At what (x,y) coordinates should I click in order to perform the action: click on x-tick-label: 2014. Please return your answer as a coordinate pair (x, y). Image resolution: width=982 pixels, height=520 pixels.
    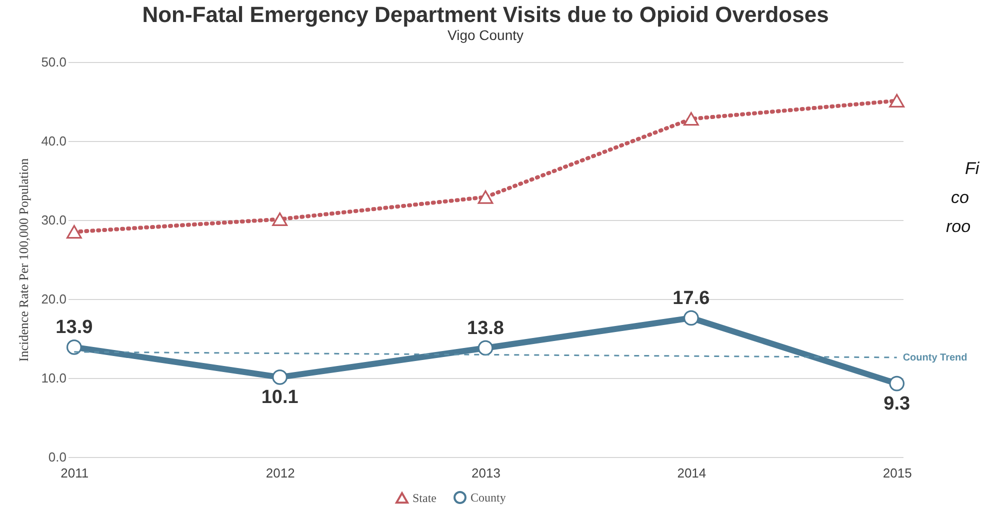
    Looking at the image, I should click on (691, 473).